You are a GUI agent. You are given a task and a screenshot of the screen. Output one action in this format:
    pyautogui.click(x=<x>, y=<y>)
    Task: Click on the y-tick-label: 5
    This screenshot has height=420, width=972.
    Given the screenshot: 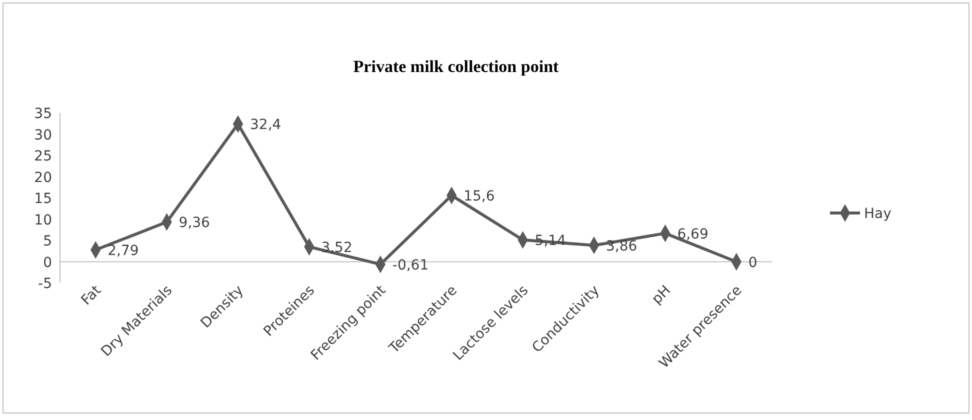 What is the action you would take?
    pyautogui.click(x=47, y=242)
    